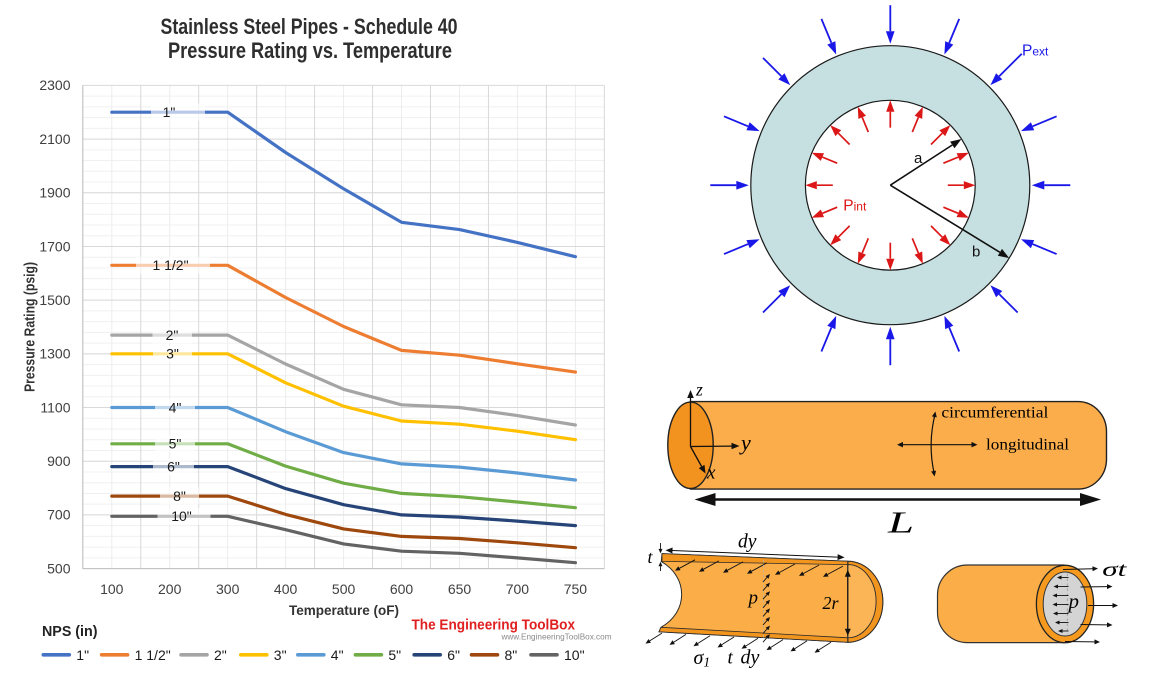 The image size is (1156, 681). I want to click on svg-text: circumferential, so click(994, 413).